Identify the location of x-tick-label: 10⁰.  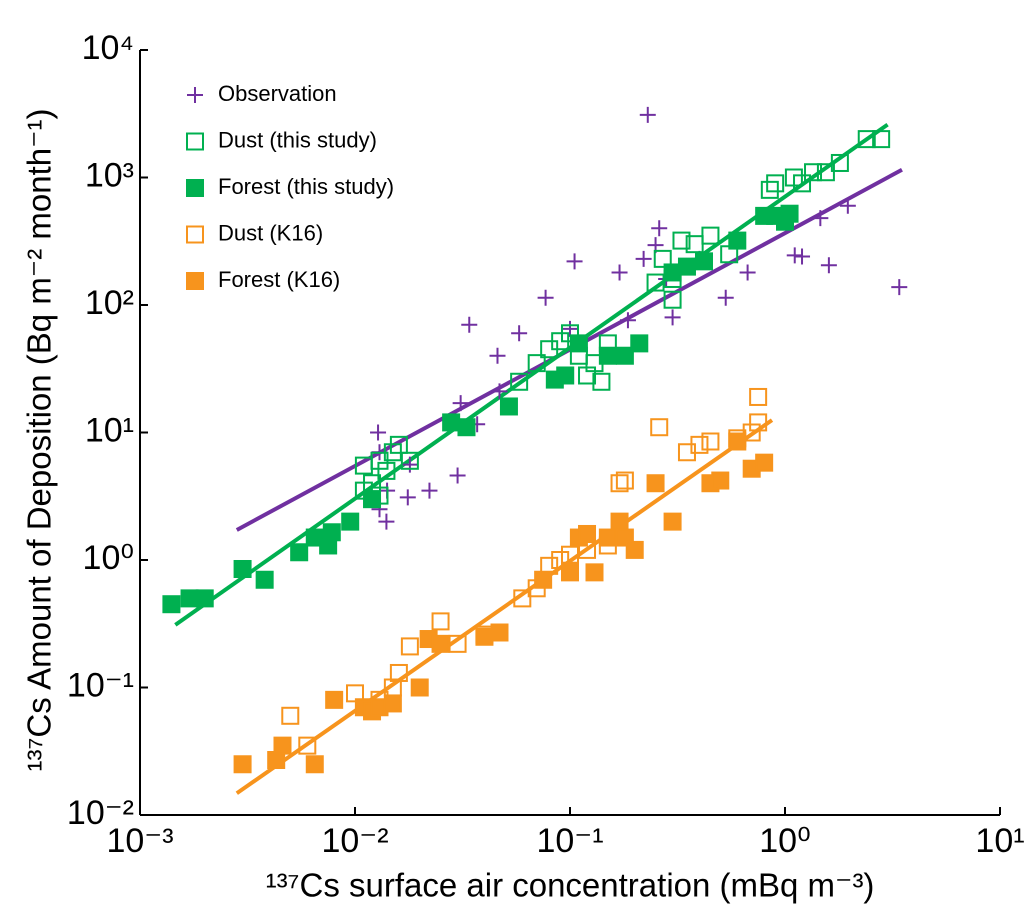
(784, 841).